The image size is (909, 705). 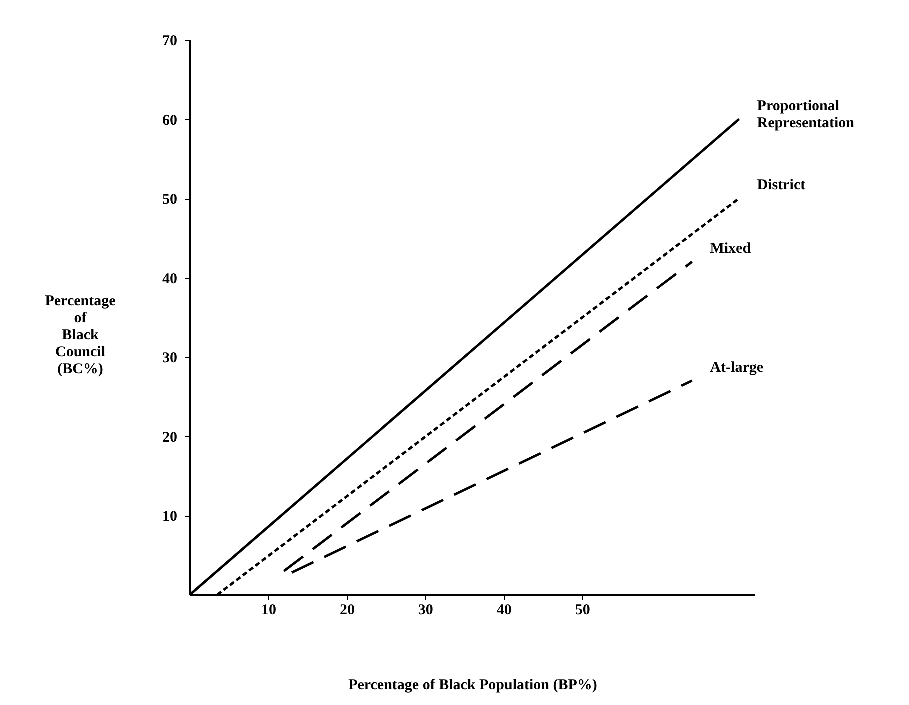 I want to click on y-tick-label: 50, so click(x=170, y=200).